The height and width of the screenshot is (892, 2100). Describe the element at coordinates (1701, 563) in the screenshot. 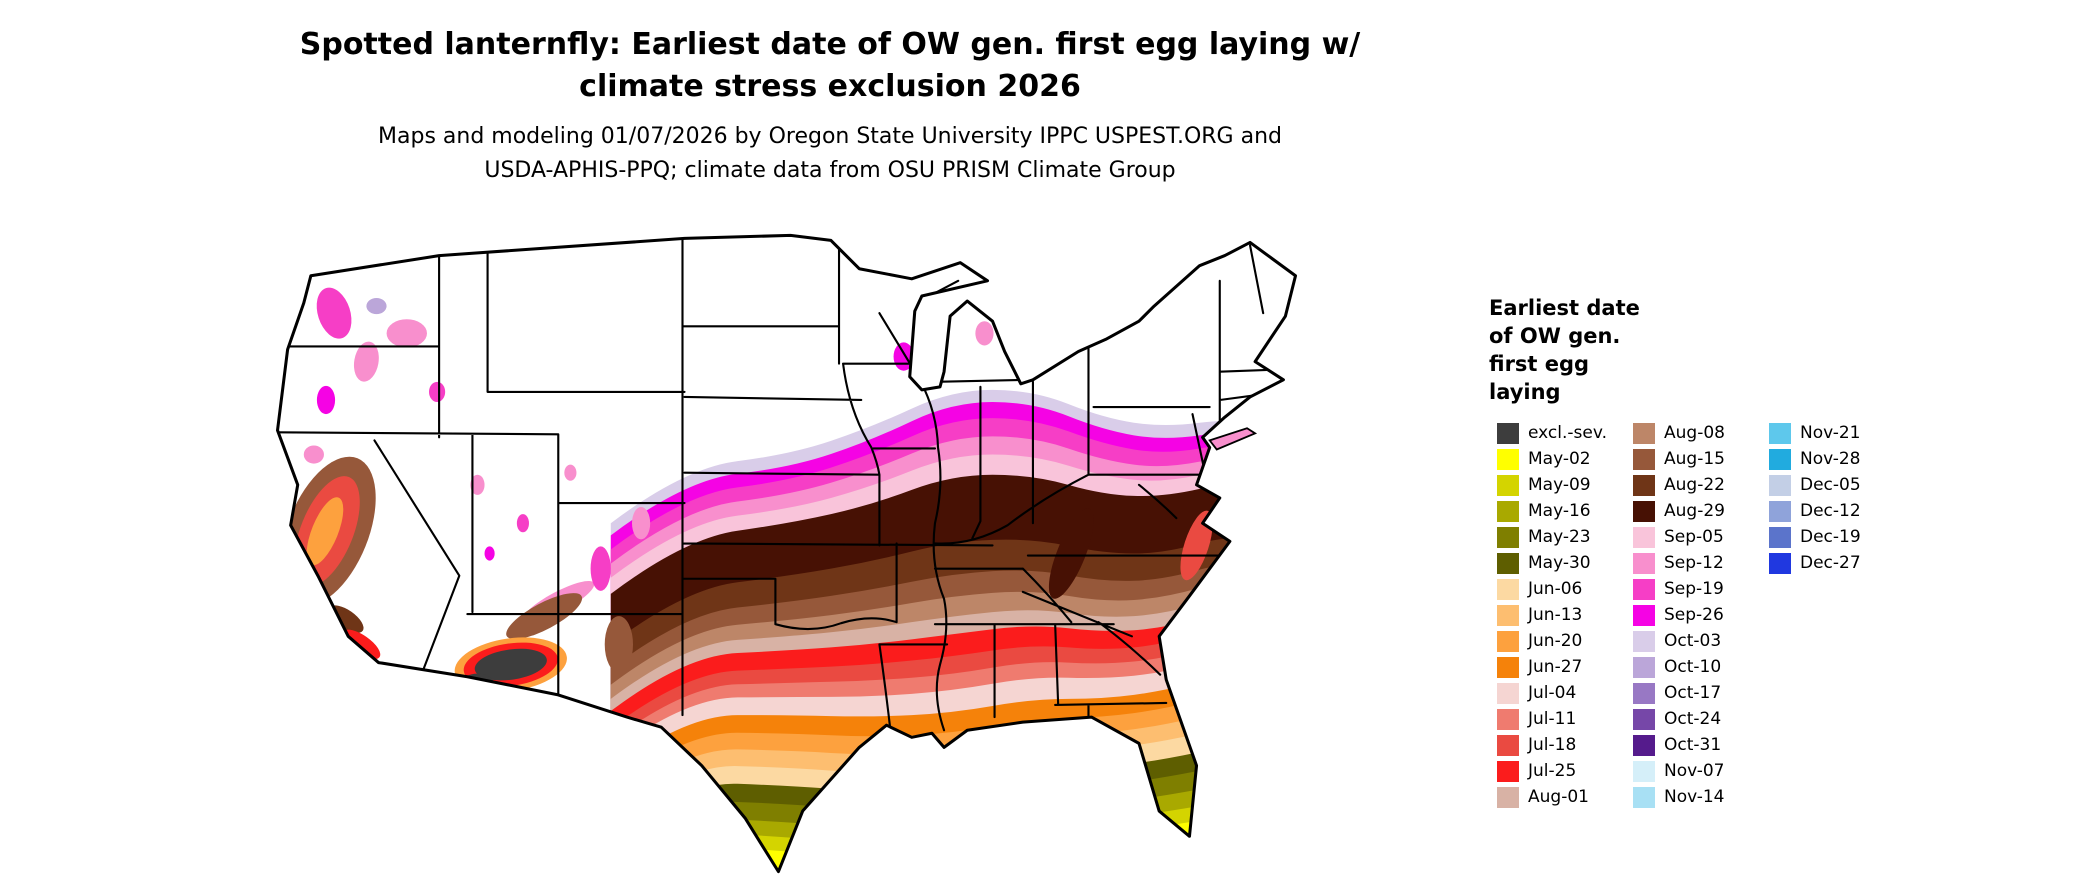

I see `legend-entry: Sep-12` at that location.